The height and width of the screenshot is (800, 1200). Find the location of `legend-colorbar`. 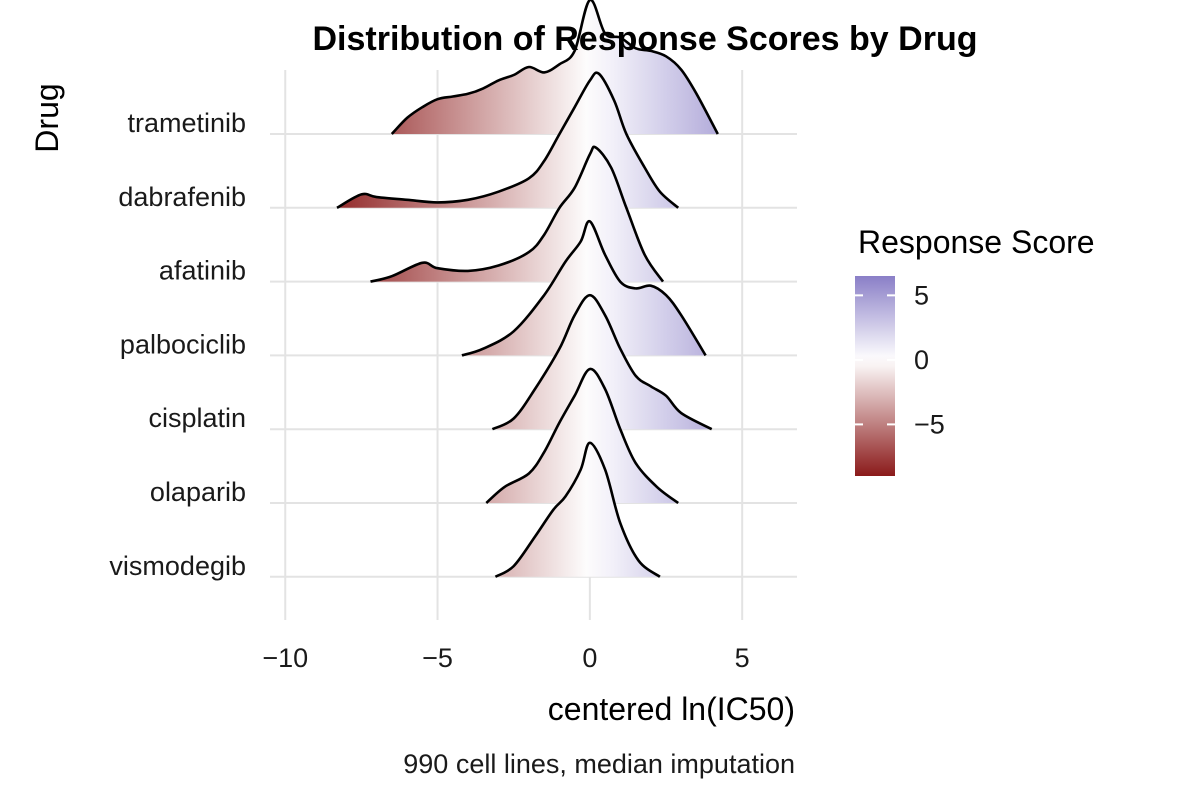

legend-colorbar is located at coordinates (875, 376).